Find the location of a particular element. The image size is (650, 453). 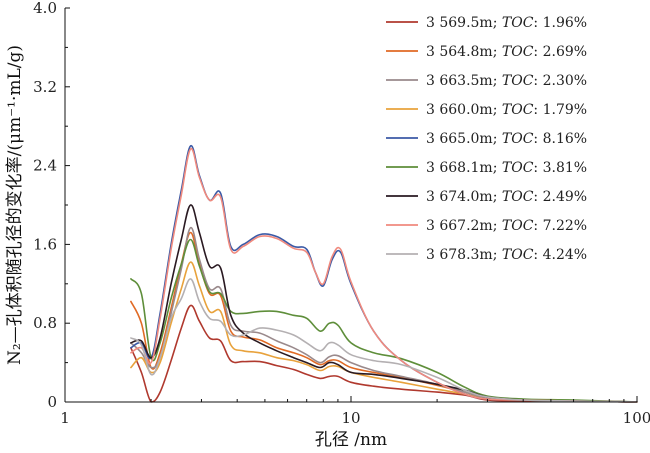

x-tick-label: 100 is located at coordinates (636, 418).